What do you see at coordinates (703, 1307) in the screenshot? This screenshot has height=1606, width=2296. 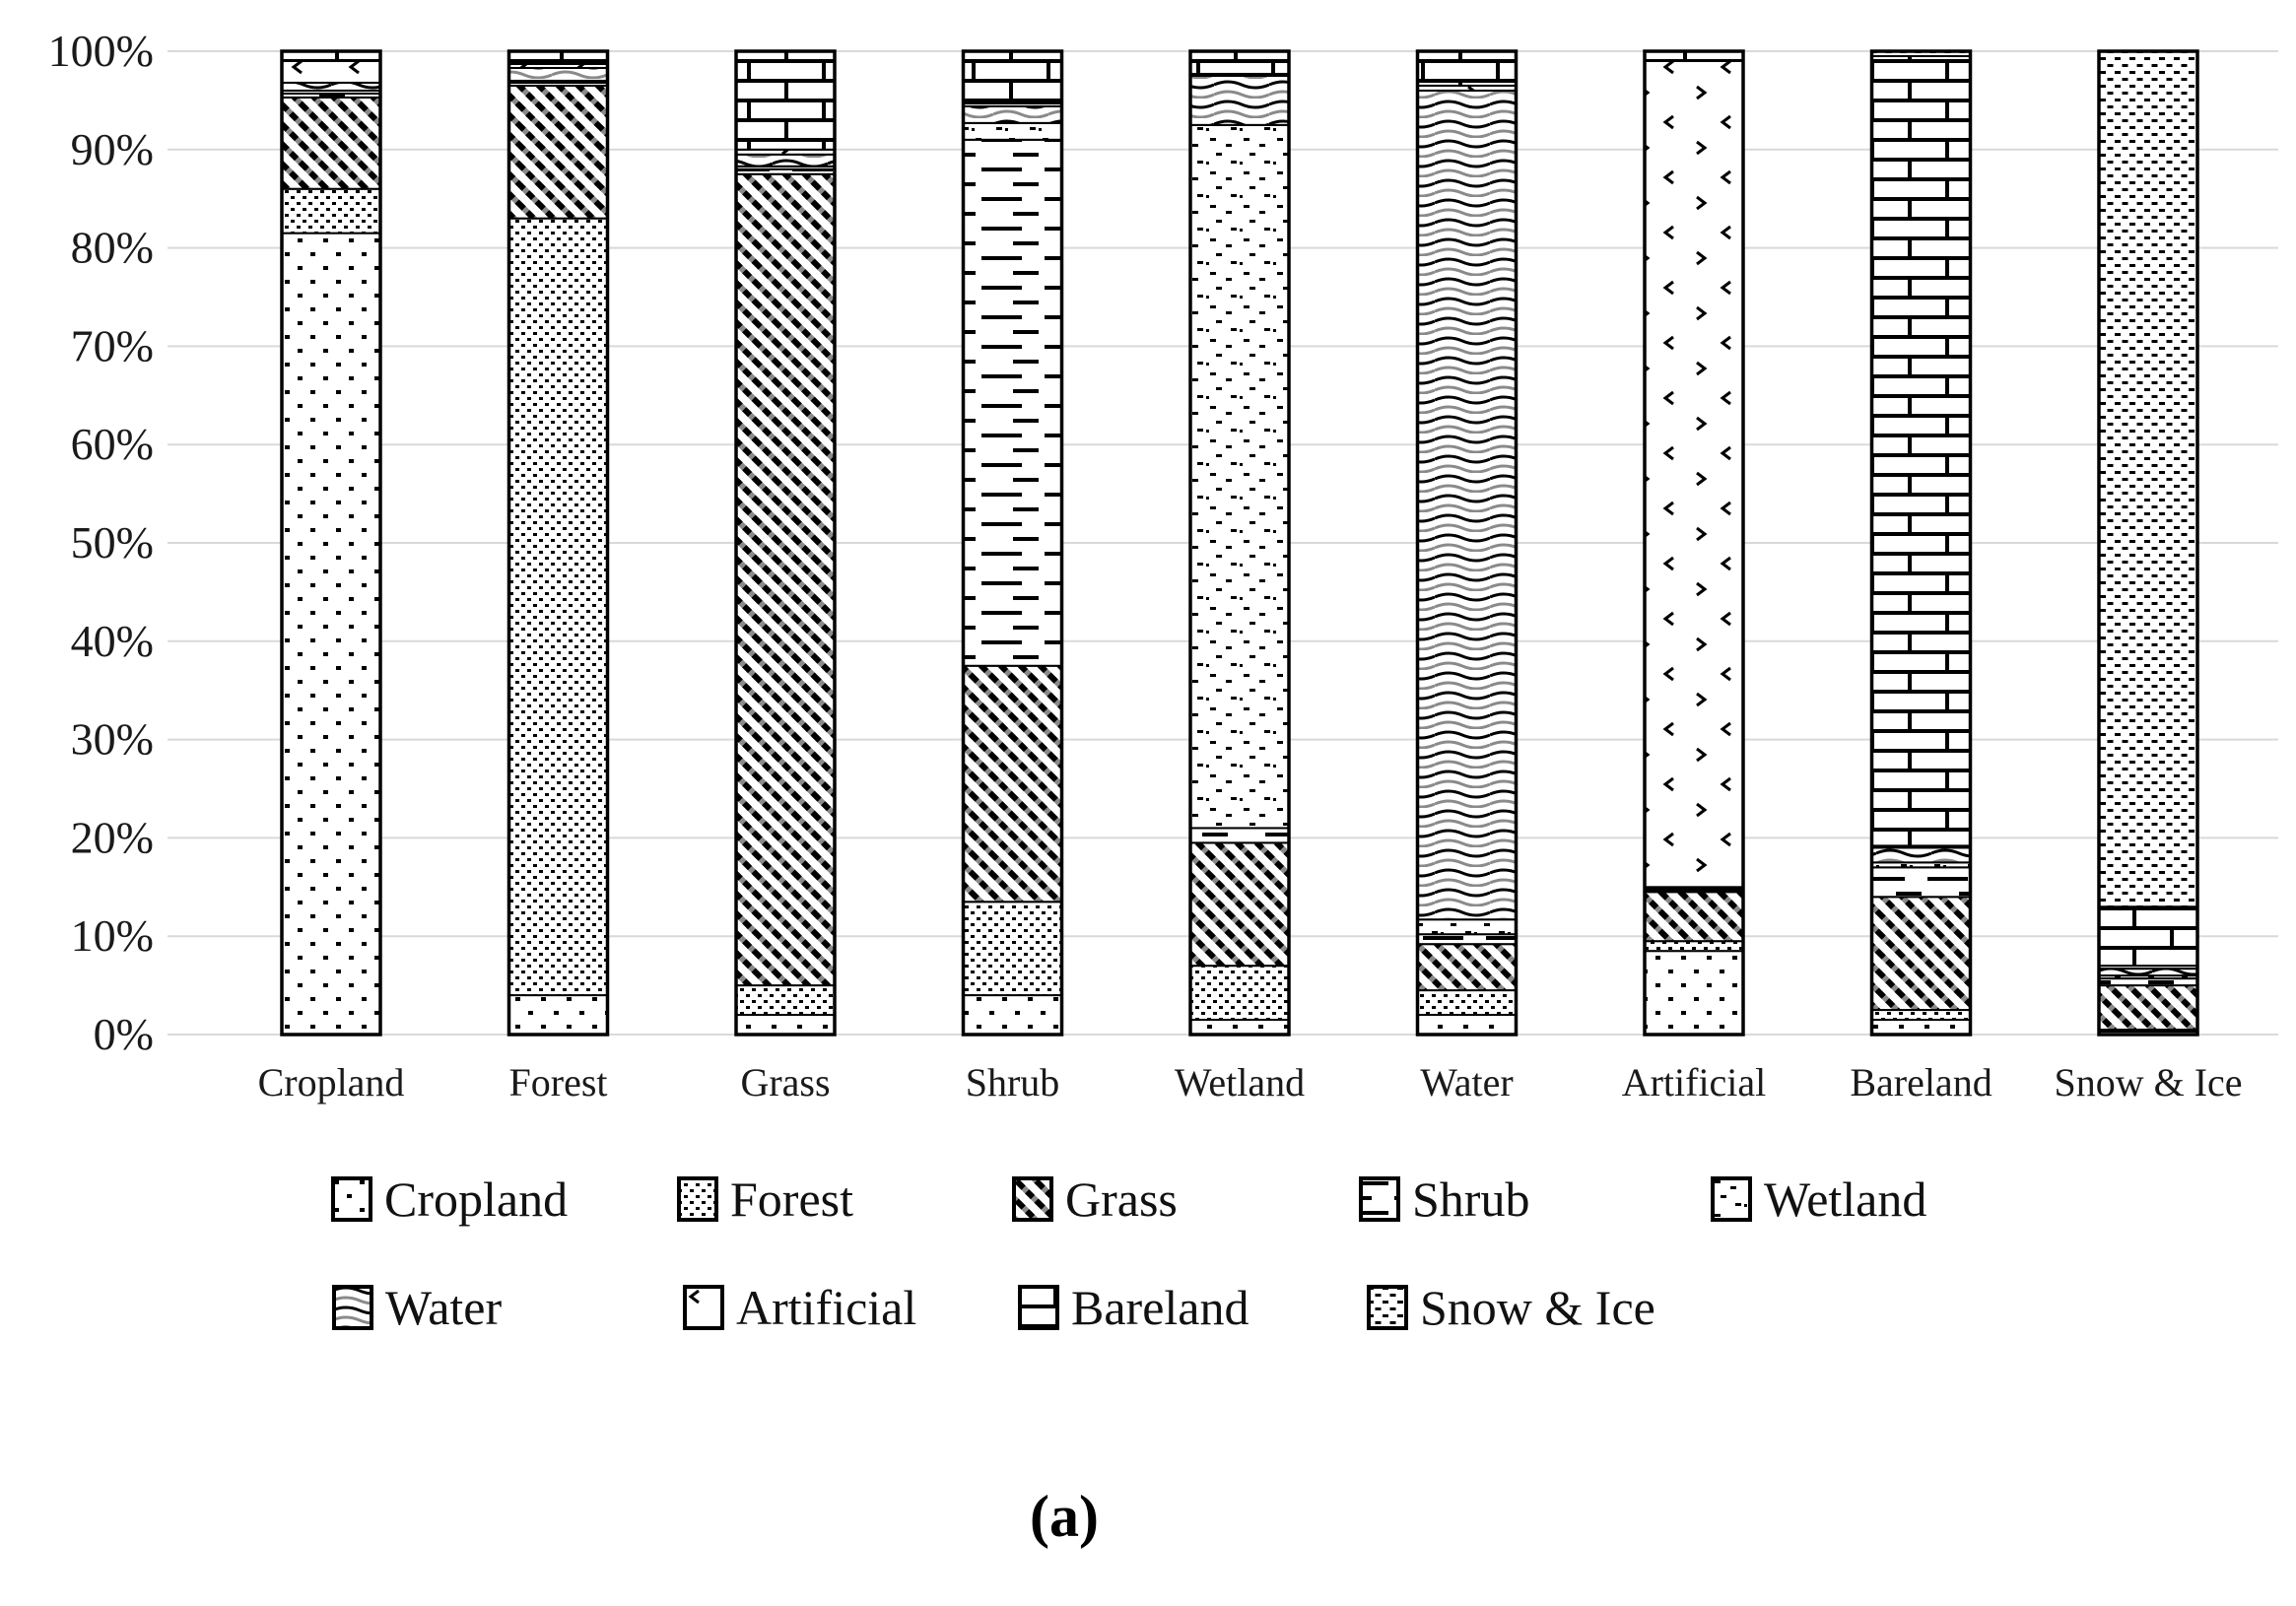 I see `legend-swatch-artificial-icon` at bounding box center [703, 1307].